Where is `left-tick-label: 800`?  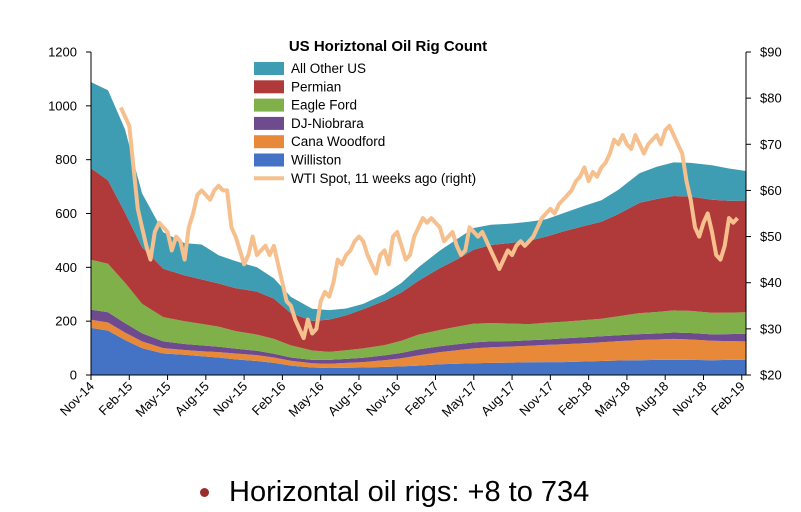
left-tick-label: 800 is located at coordinates (66, 159).